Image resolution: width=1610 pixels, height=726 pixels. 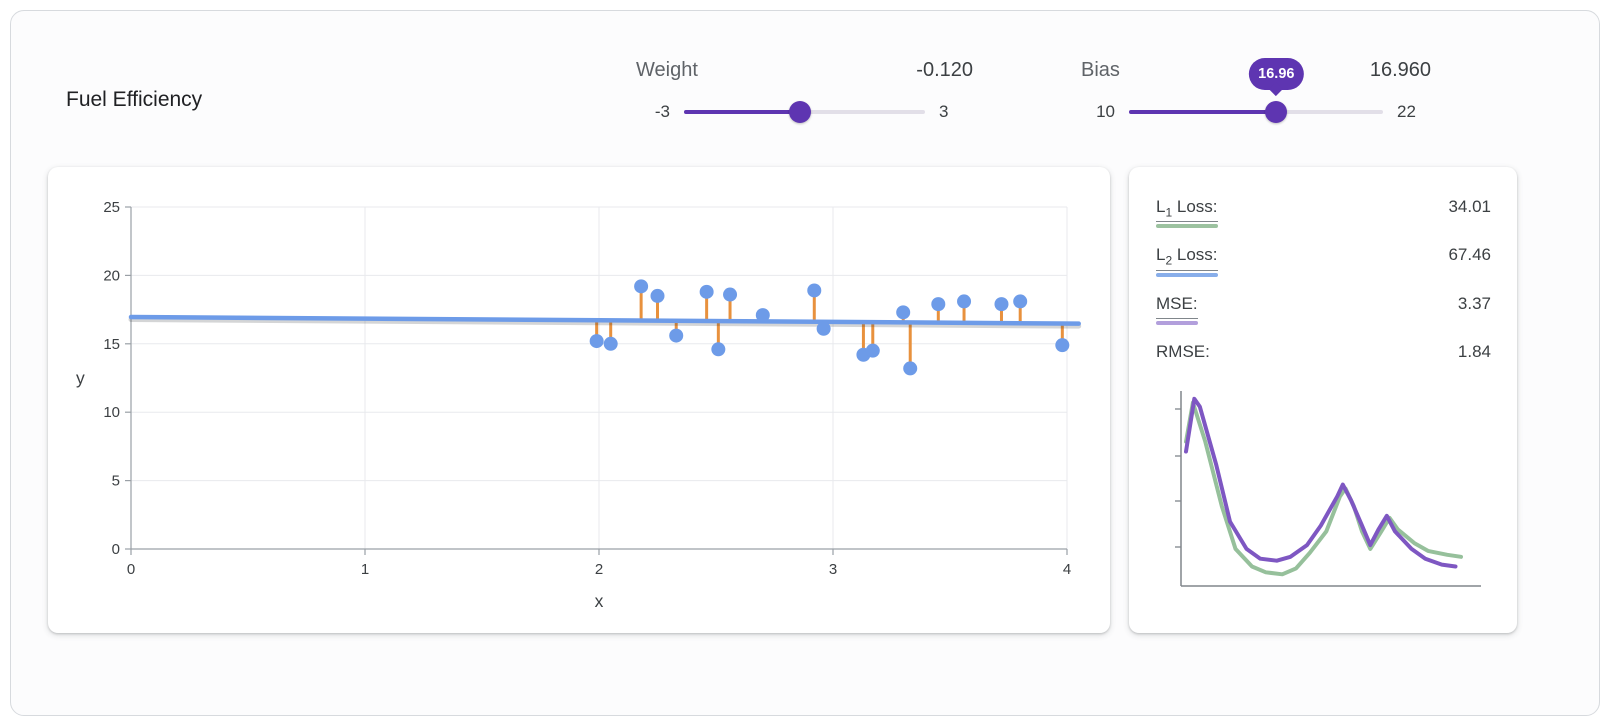 What do you see at coordinates (667, 70) in the screenshot?
I see `weight-label: Weight` at bounding box center [667, 70].